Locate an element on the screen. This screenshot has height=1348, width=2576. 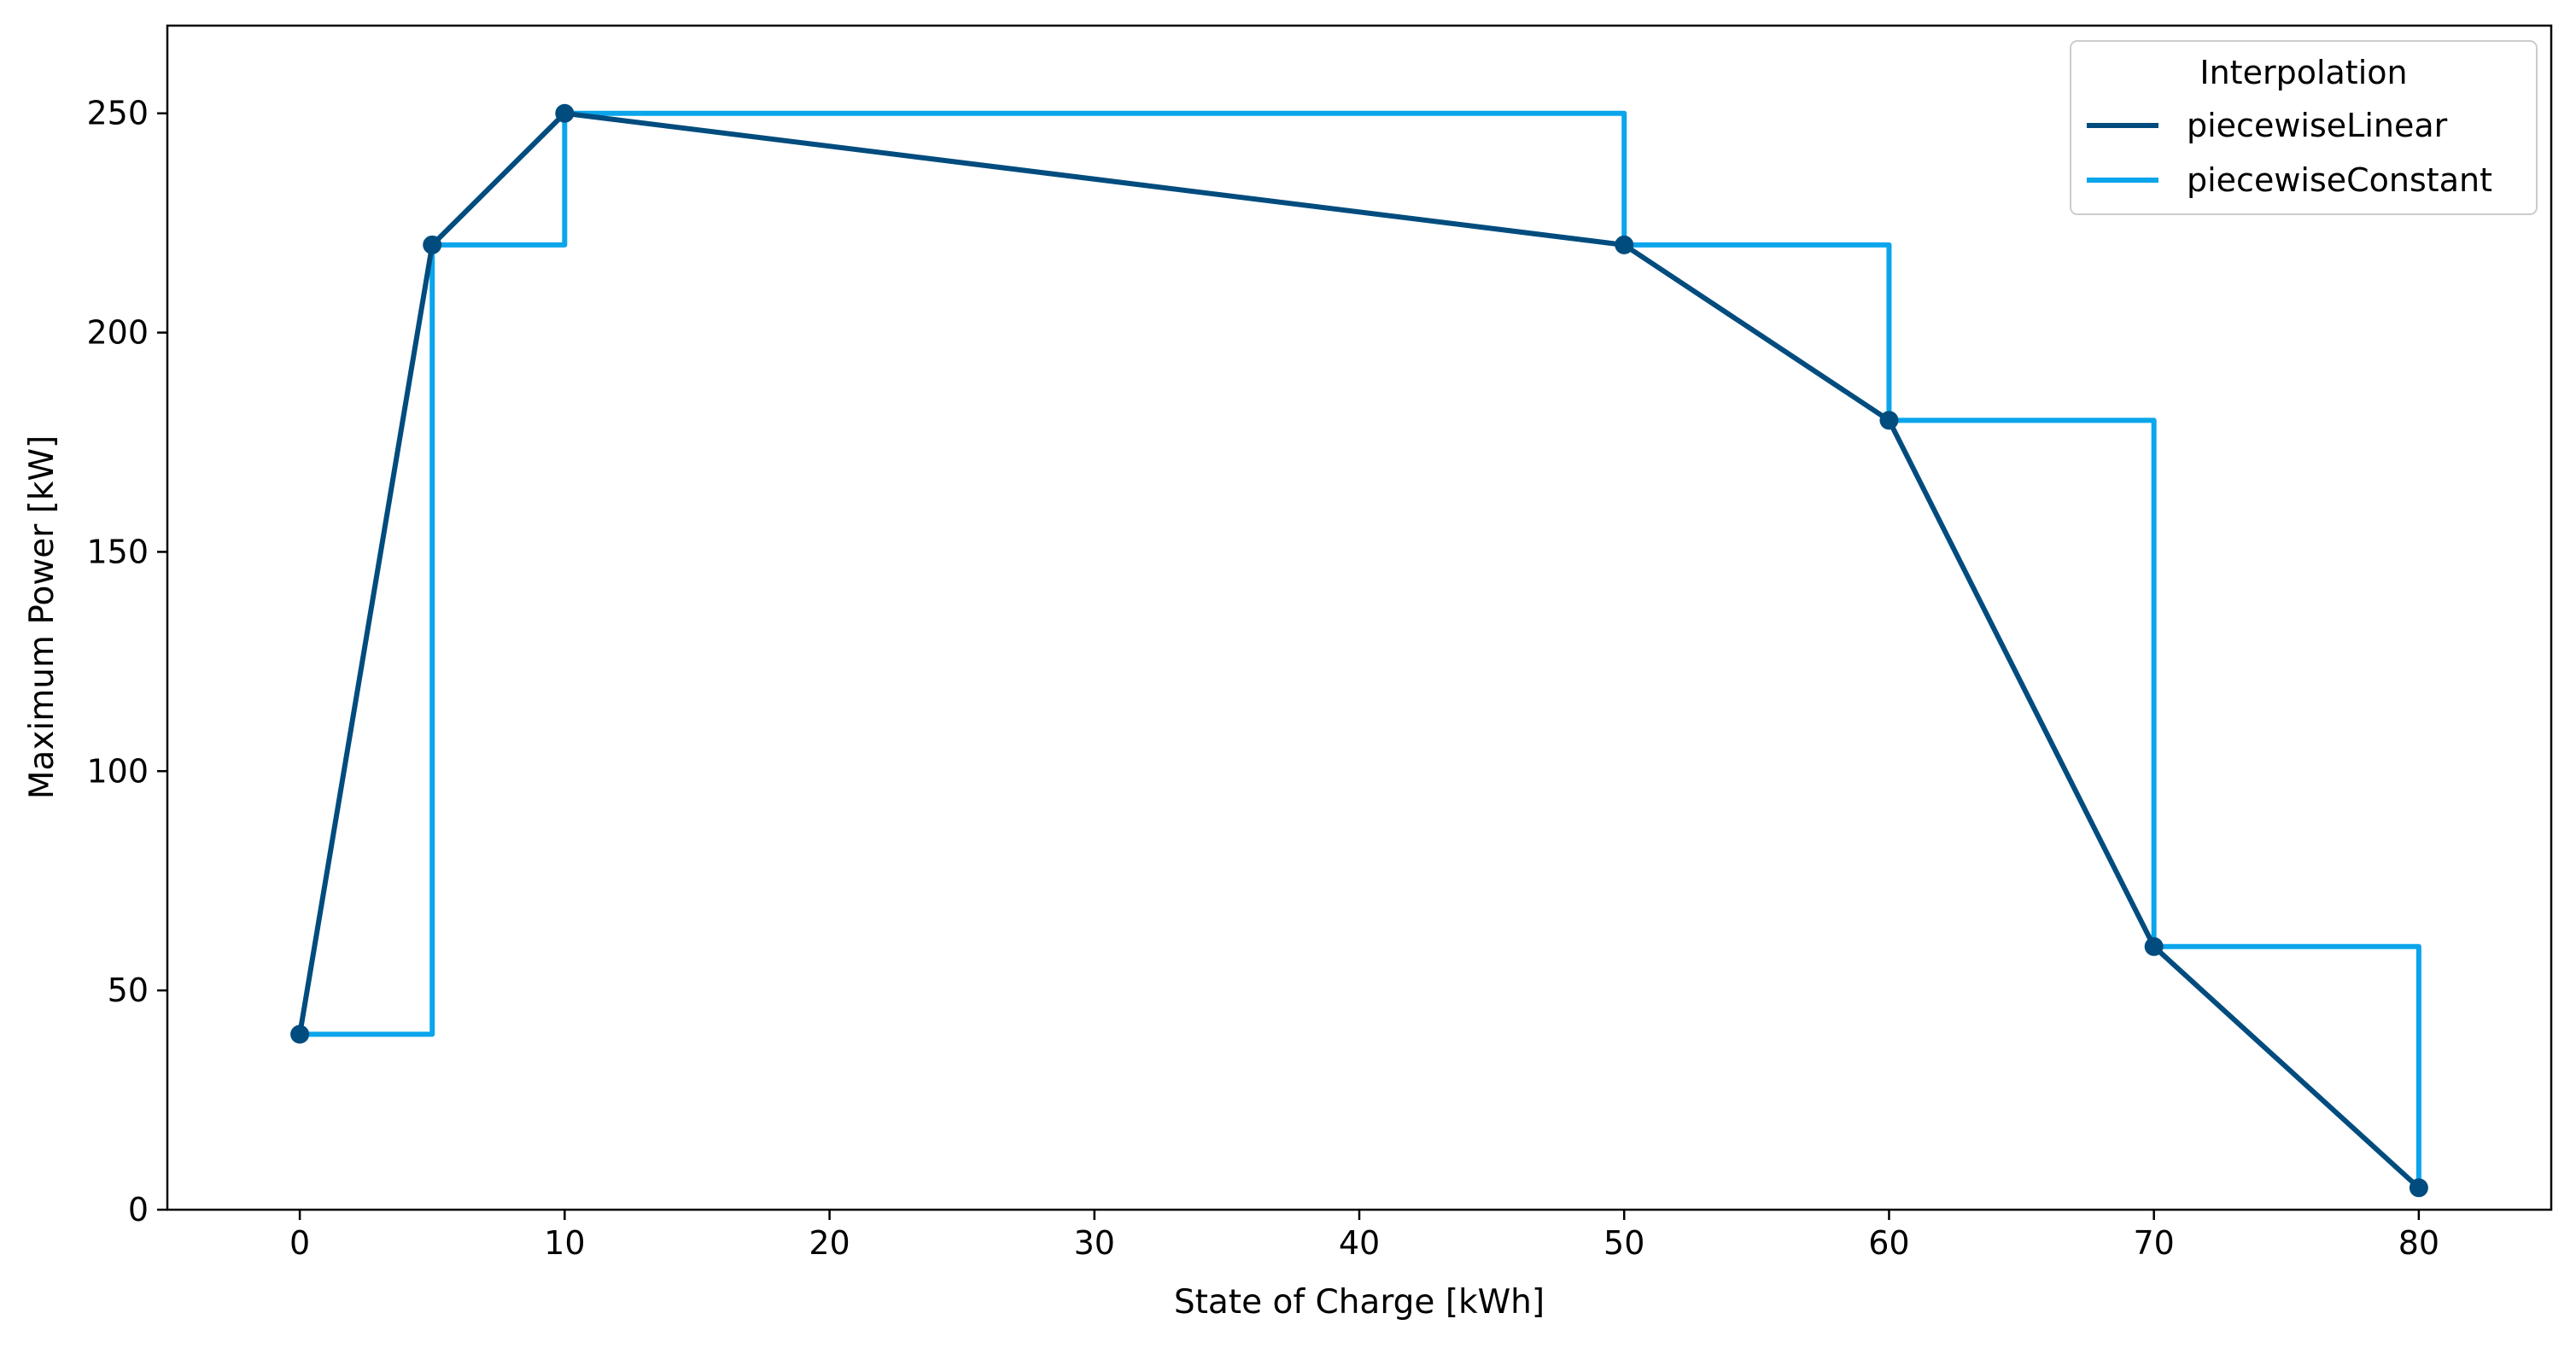
x-tick-label: 30 is located at coordinates (1094, 1243).